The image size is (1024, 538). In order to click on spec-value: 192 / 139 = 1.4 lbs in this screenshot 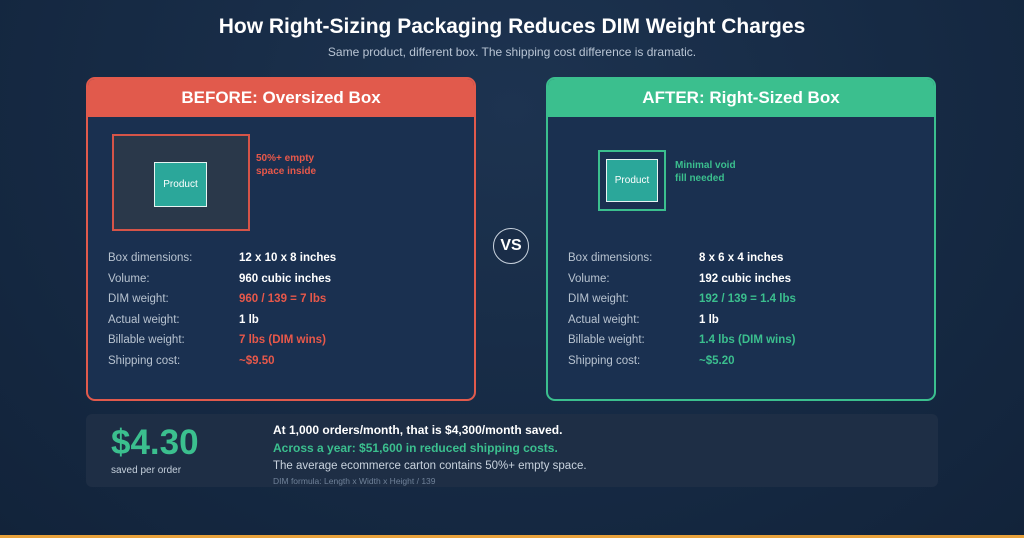, I will do `click(747, 299)`.